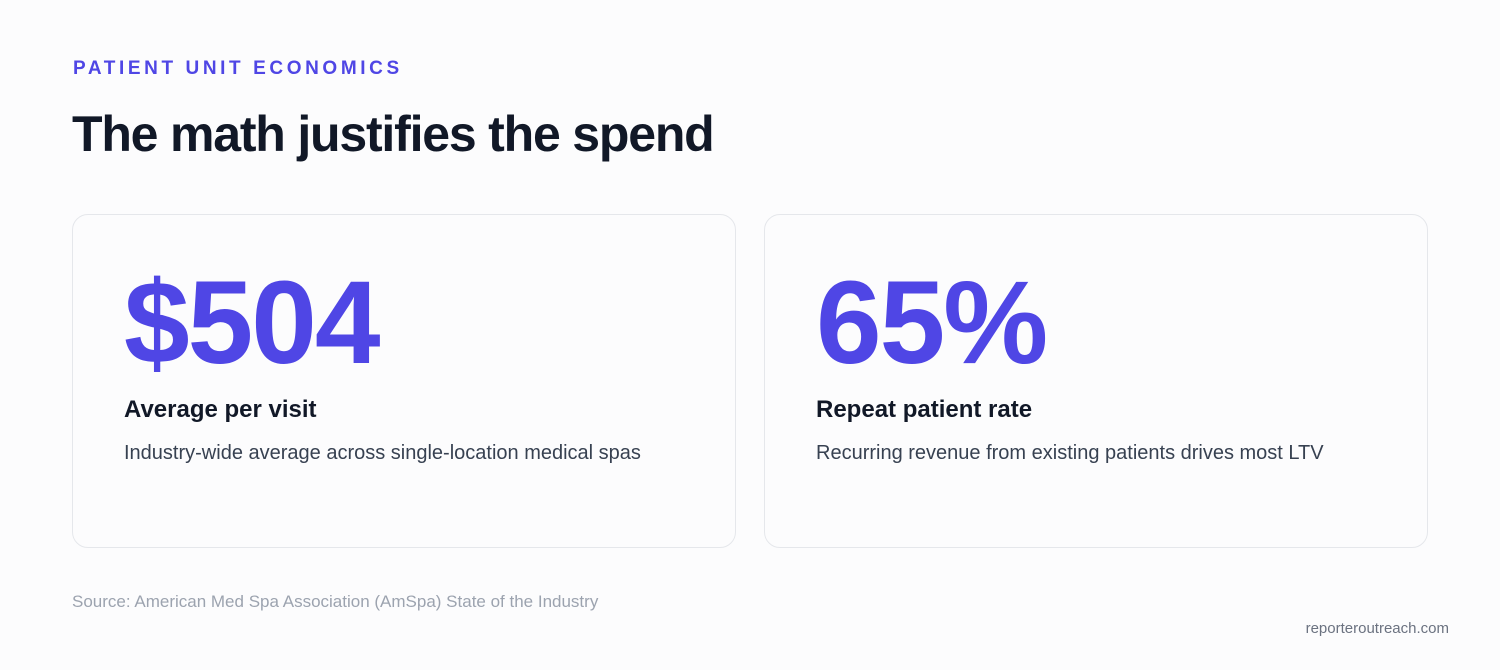  What do you see at coordinates (393, 134) in the screenshot?
I see `page-title: The math justifies the spend` at bounding box center [393, 134].